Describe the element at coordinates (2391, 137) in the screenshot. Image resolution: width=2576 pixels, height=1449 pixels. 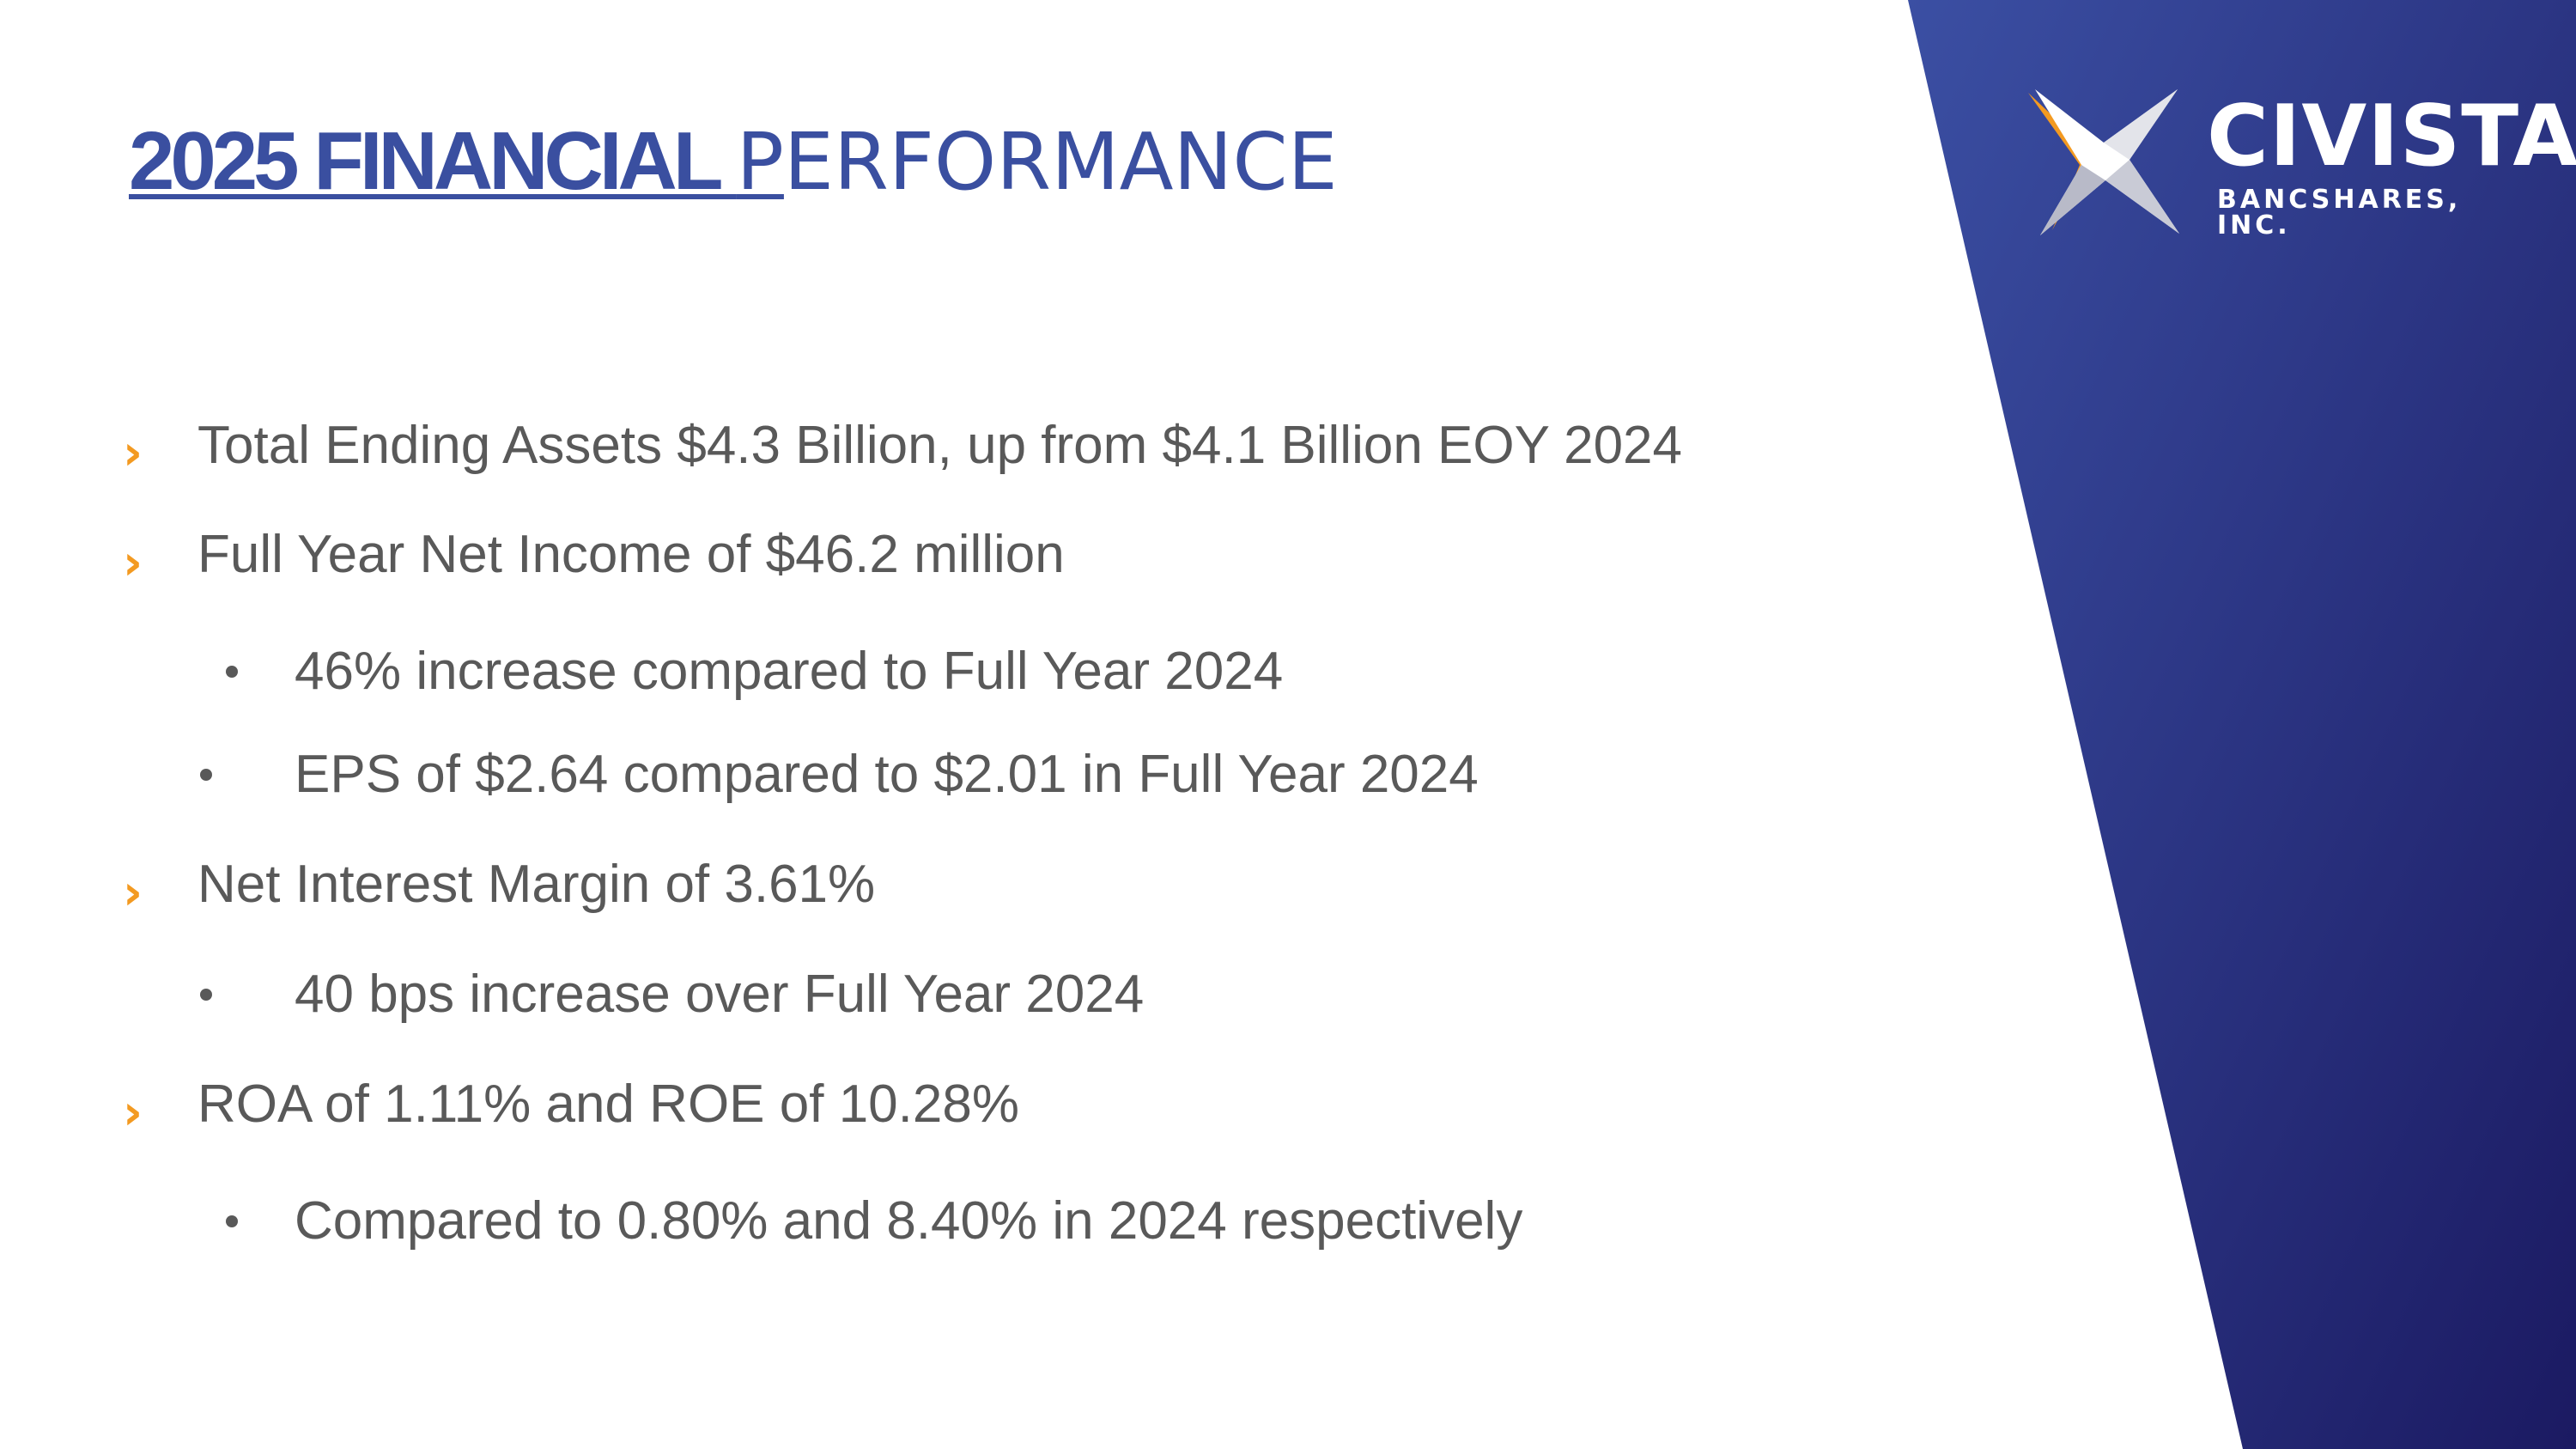
I see `logo-wordmark: CIVISTA` at that location.